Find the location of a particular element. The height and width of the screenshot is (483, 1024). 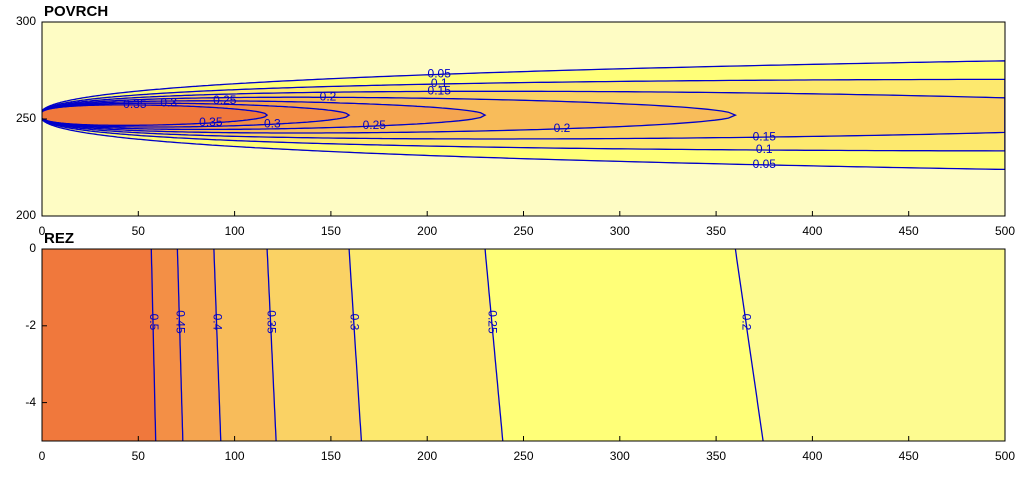

y-tick-label: 250 is located at coordinates (26, 118).